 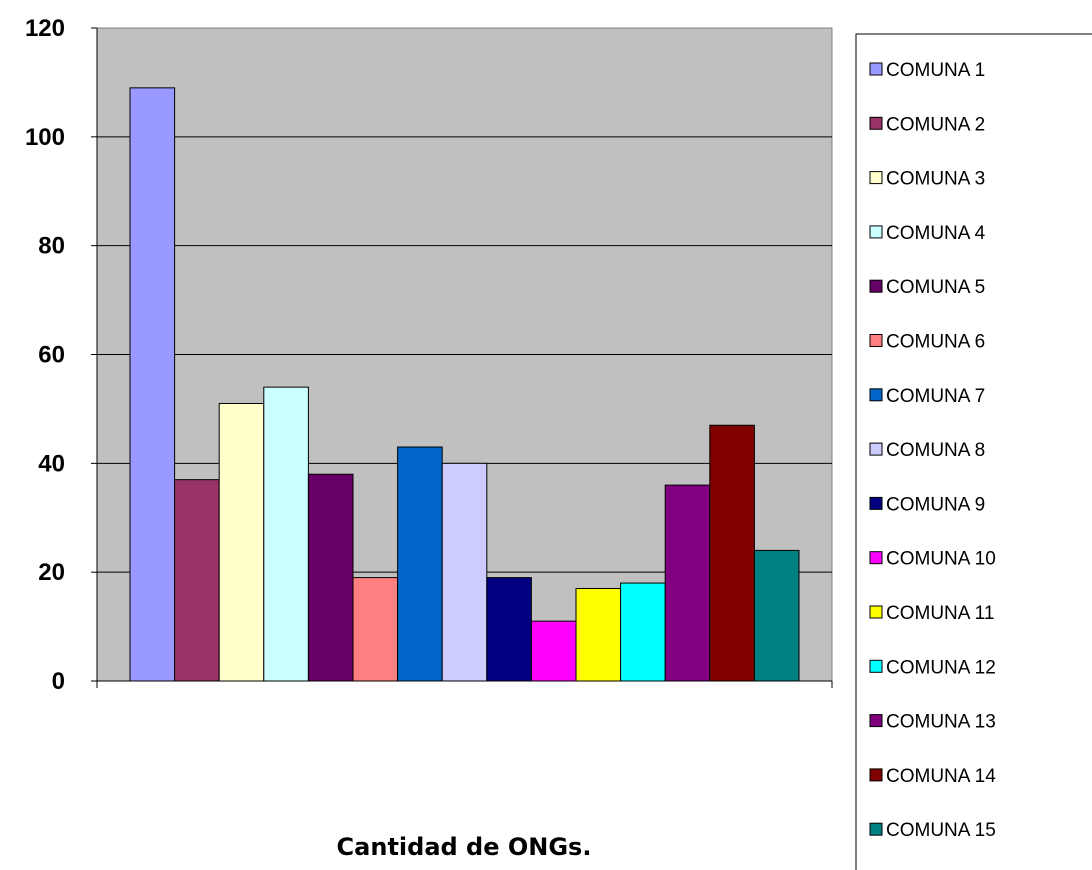 I want to click on legend-label: COMUNA 7, so click(x=935, y=396).